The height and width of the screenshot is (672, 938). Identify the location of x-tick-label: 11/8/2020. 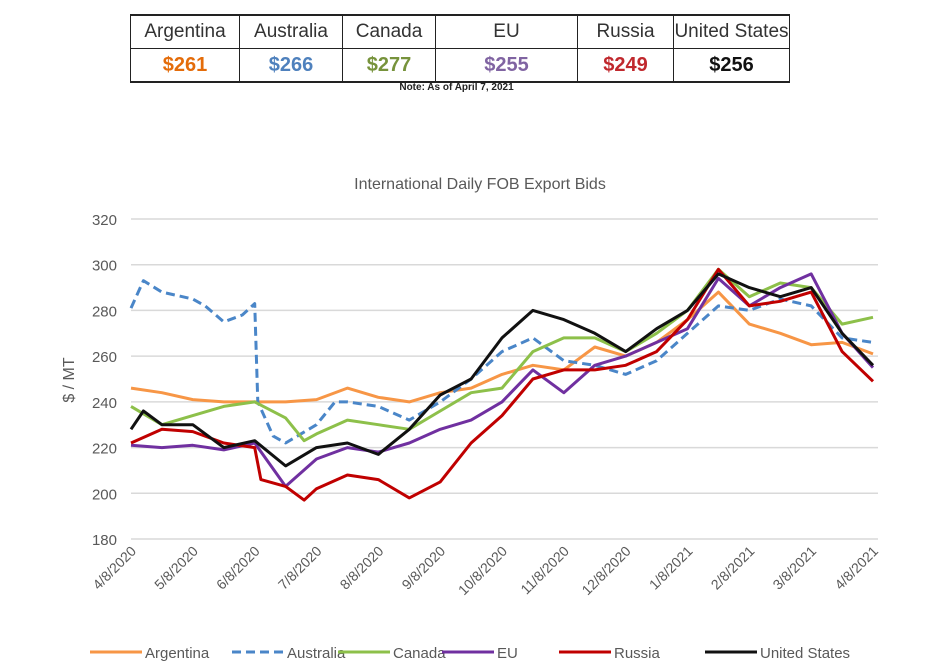
(544, 570).